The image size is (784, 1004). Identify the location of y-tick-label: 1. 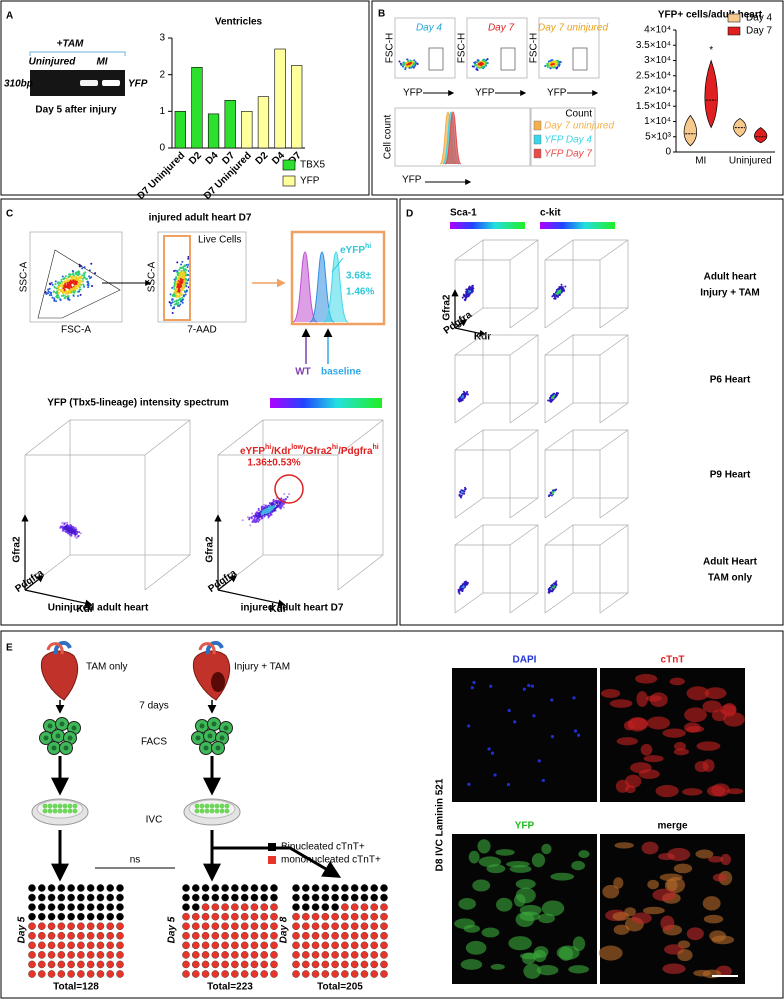
(162, 111).